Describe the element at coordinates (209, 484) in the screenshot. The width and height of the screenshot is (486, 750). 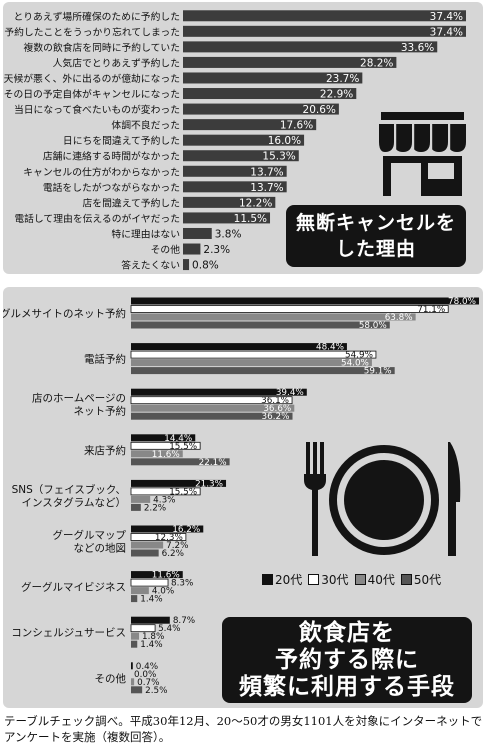
I see `method-value-label: 21.3%` at that location.